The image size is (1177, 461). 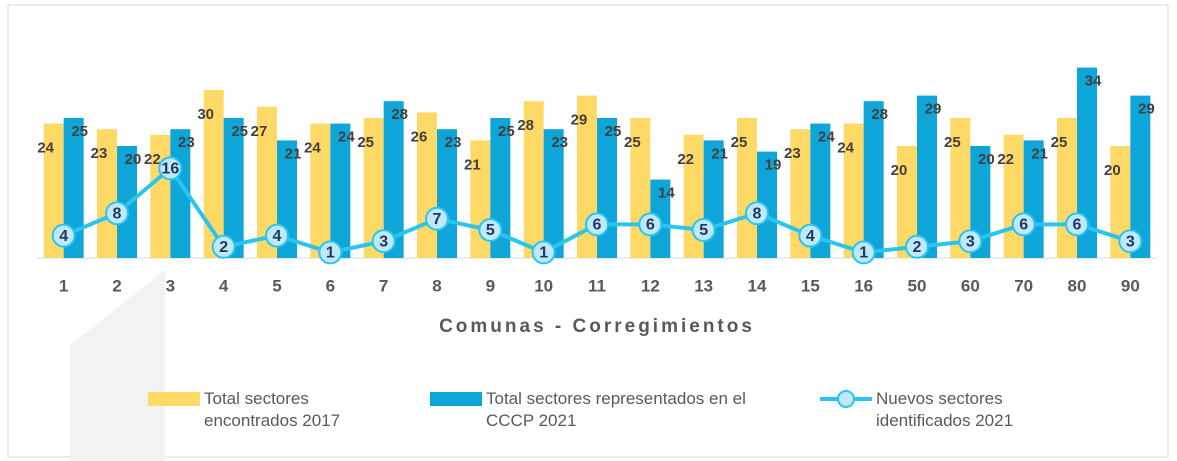 I want to click on line-value-label: 5, so click(x=490, y=230).